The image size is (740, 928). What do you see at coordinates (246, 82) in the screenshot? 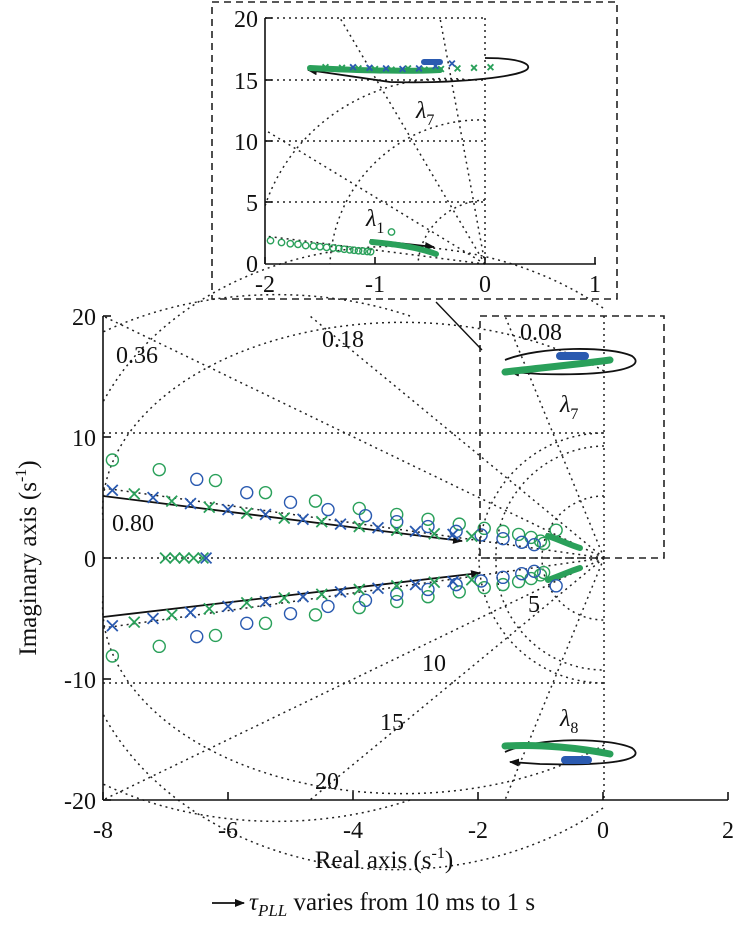
I see `inset-y-tick-label: 15` at bounding box center [246, 82].